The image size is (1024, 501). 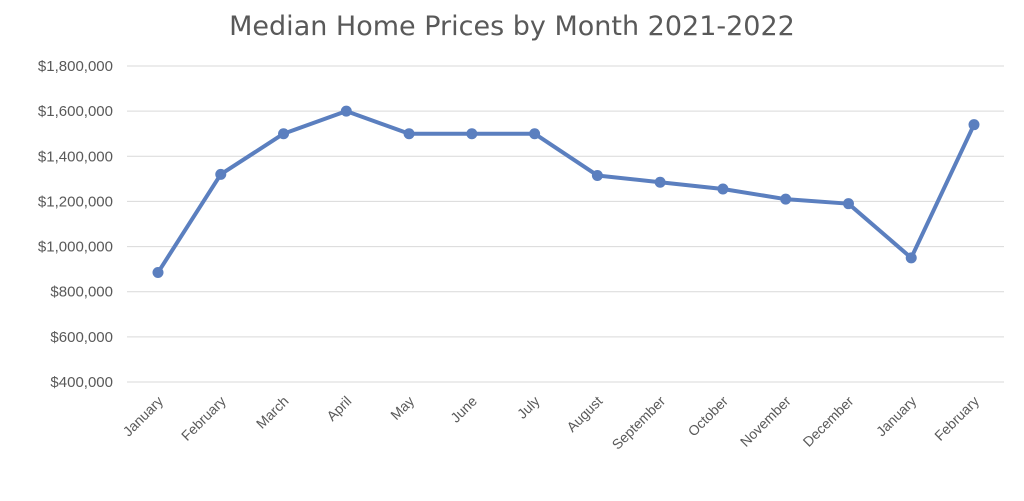 I want to click on x-tick-label: August, so click(x=584, y=414).